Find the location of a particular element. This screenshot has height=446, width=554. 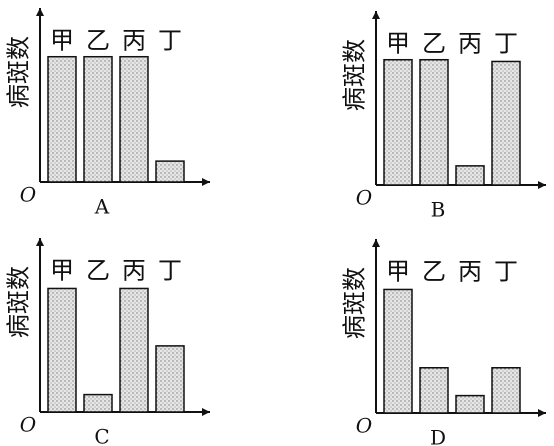

panel-label: D is located at coordinates (438, 436).